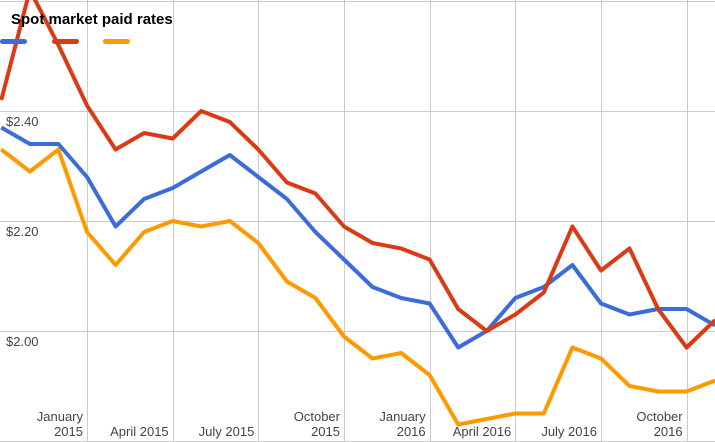 This screenshot has height=442, width=715. Describe the element at coordinates (139, 431) in the screenshot. I see `x-axis-label: April 2015` at that location.